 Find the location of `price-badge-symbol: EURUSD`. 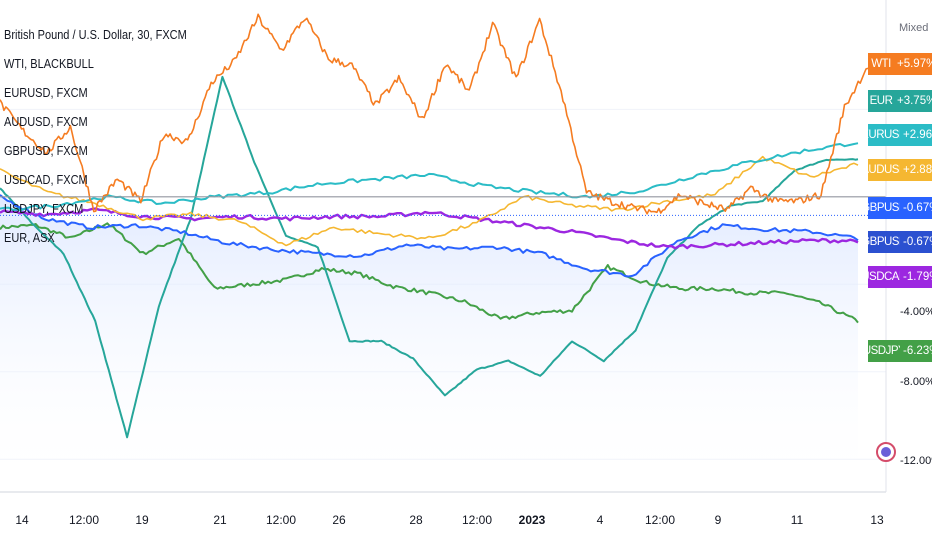

price-badge-symbol: EURUSD is located at coordinates (884, 135).